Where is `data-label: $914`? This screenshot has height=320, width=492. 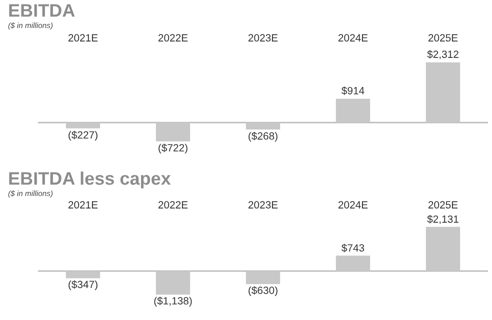
data-label: $914 is located at coordinates (353, 90).